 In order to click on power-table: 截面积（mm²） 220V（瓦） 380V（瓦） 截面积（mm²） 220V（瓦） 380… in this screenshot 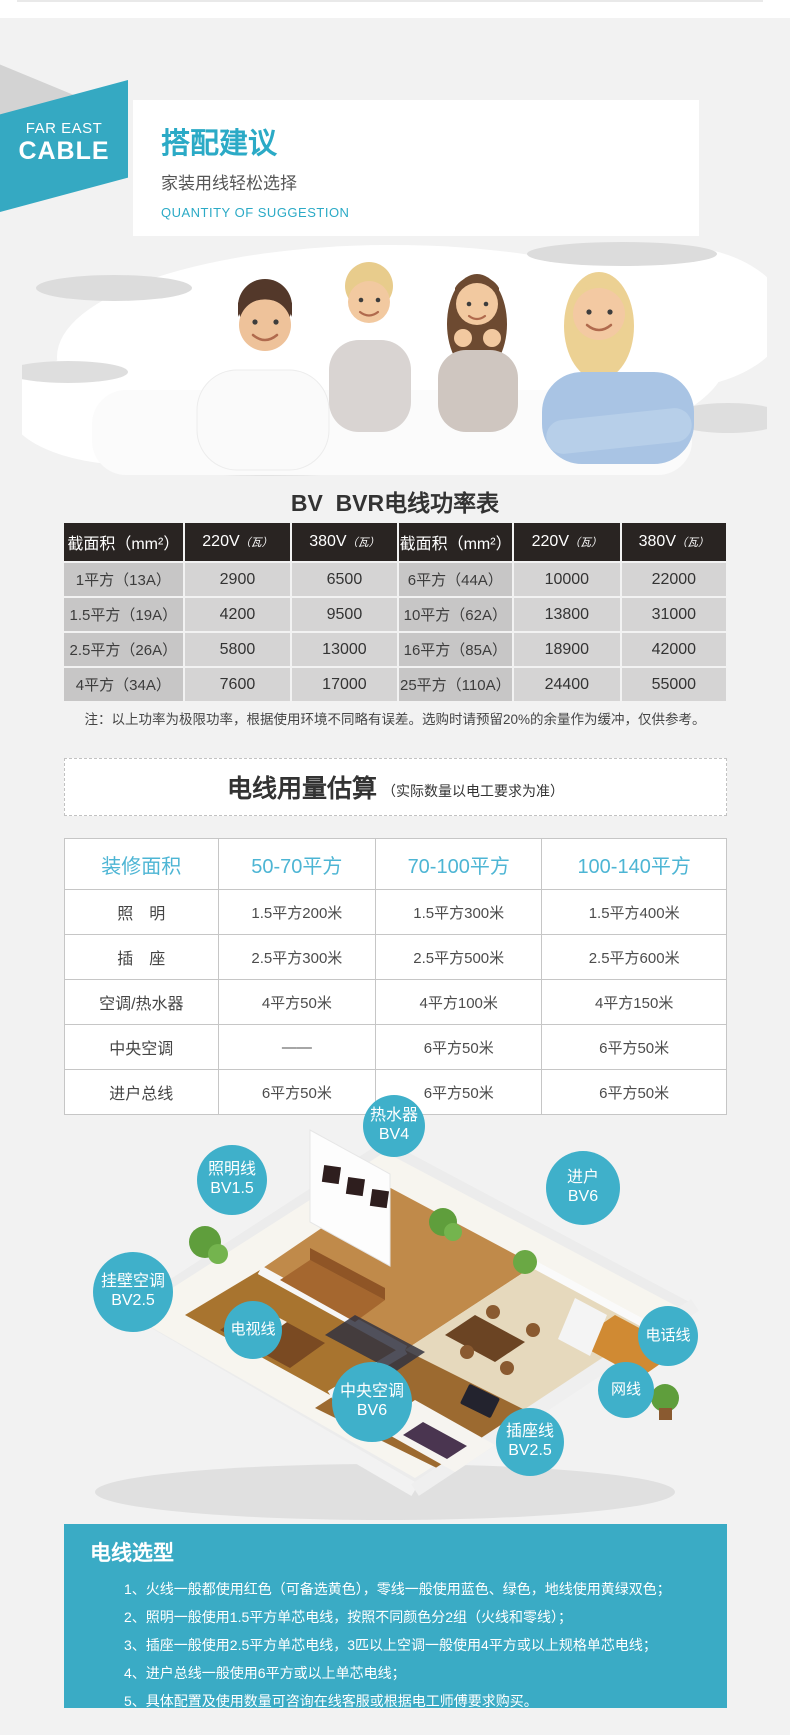, I will do `click(395, 612)`.